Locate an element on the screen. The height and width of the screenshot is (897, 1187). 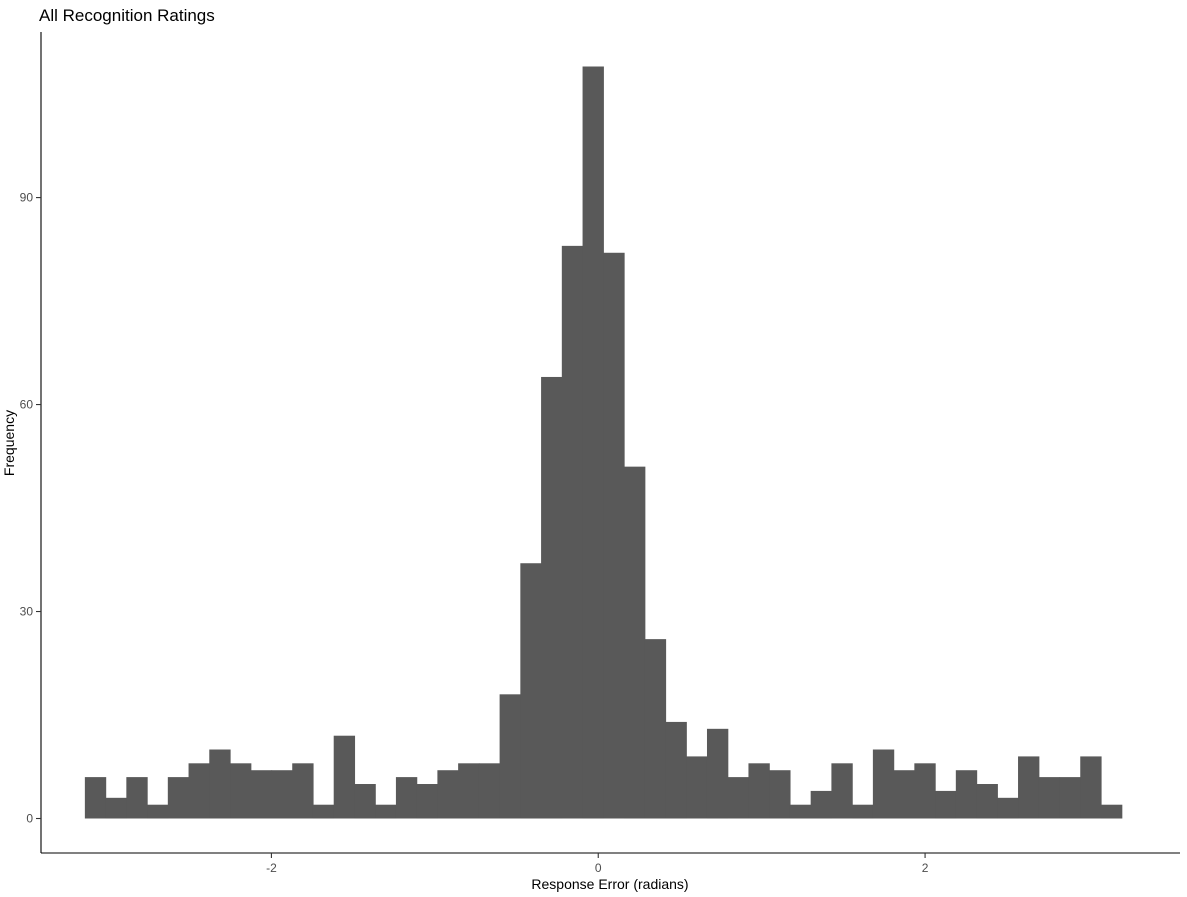
chart-title: All Recognition Ratings is located at coordinates (127, 15).